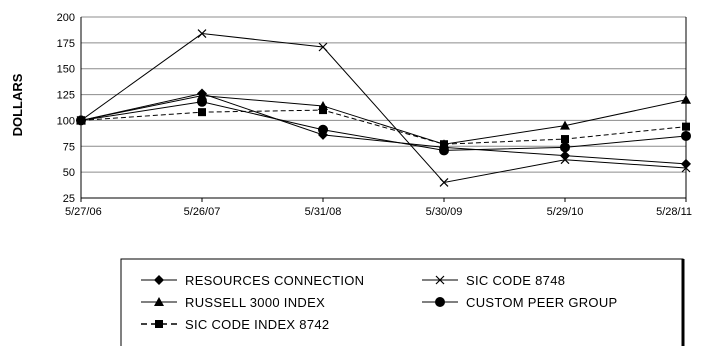  I want to click on y-tick-label: 100, so click(66, 121).